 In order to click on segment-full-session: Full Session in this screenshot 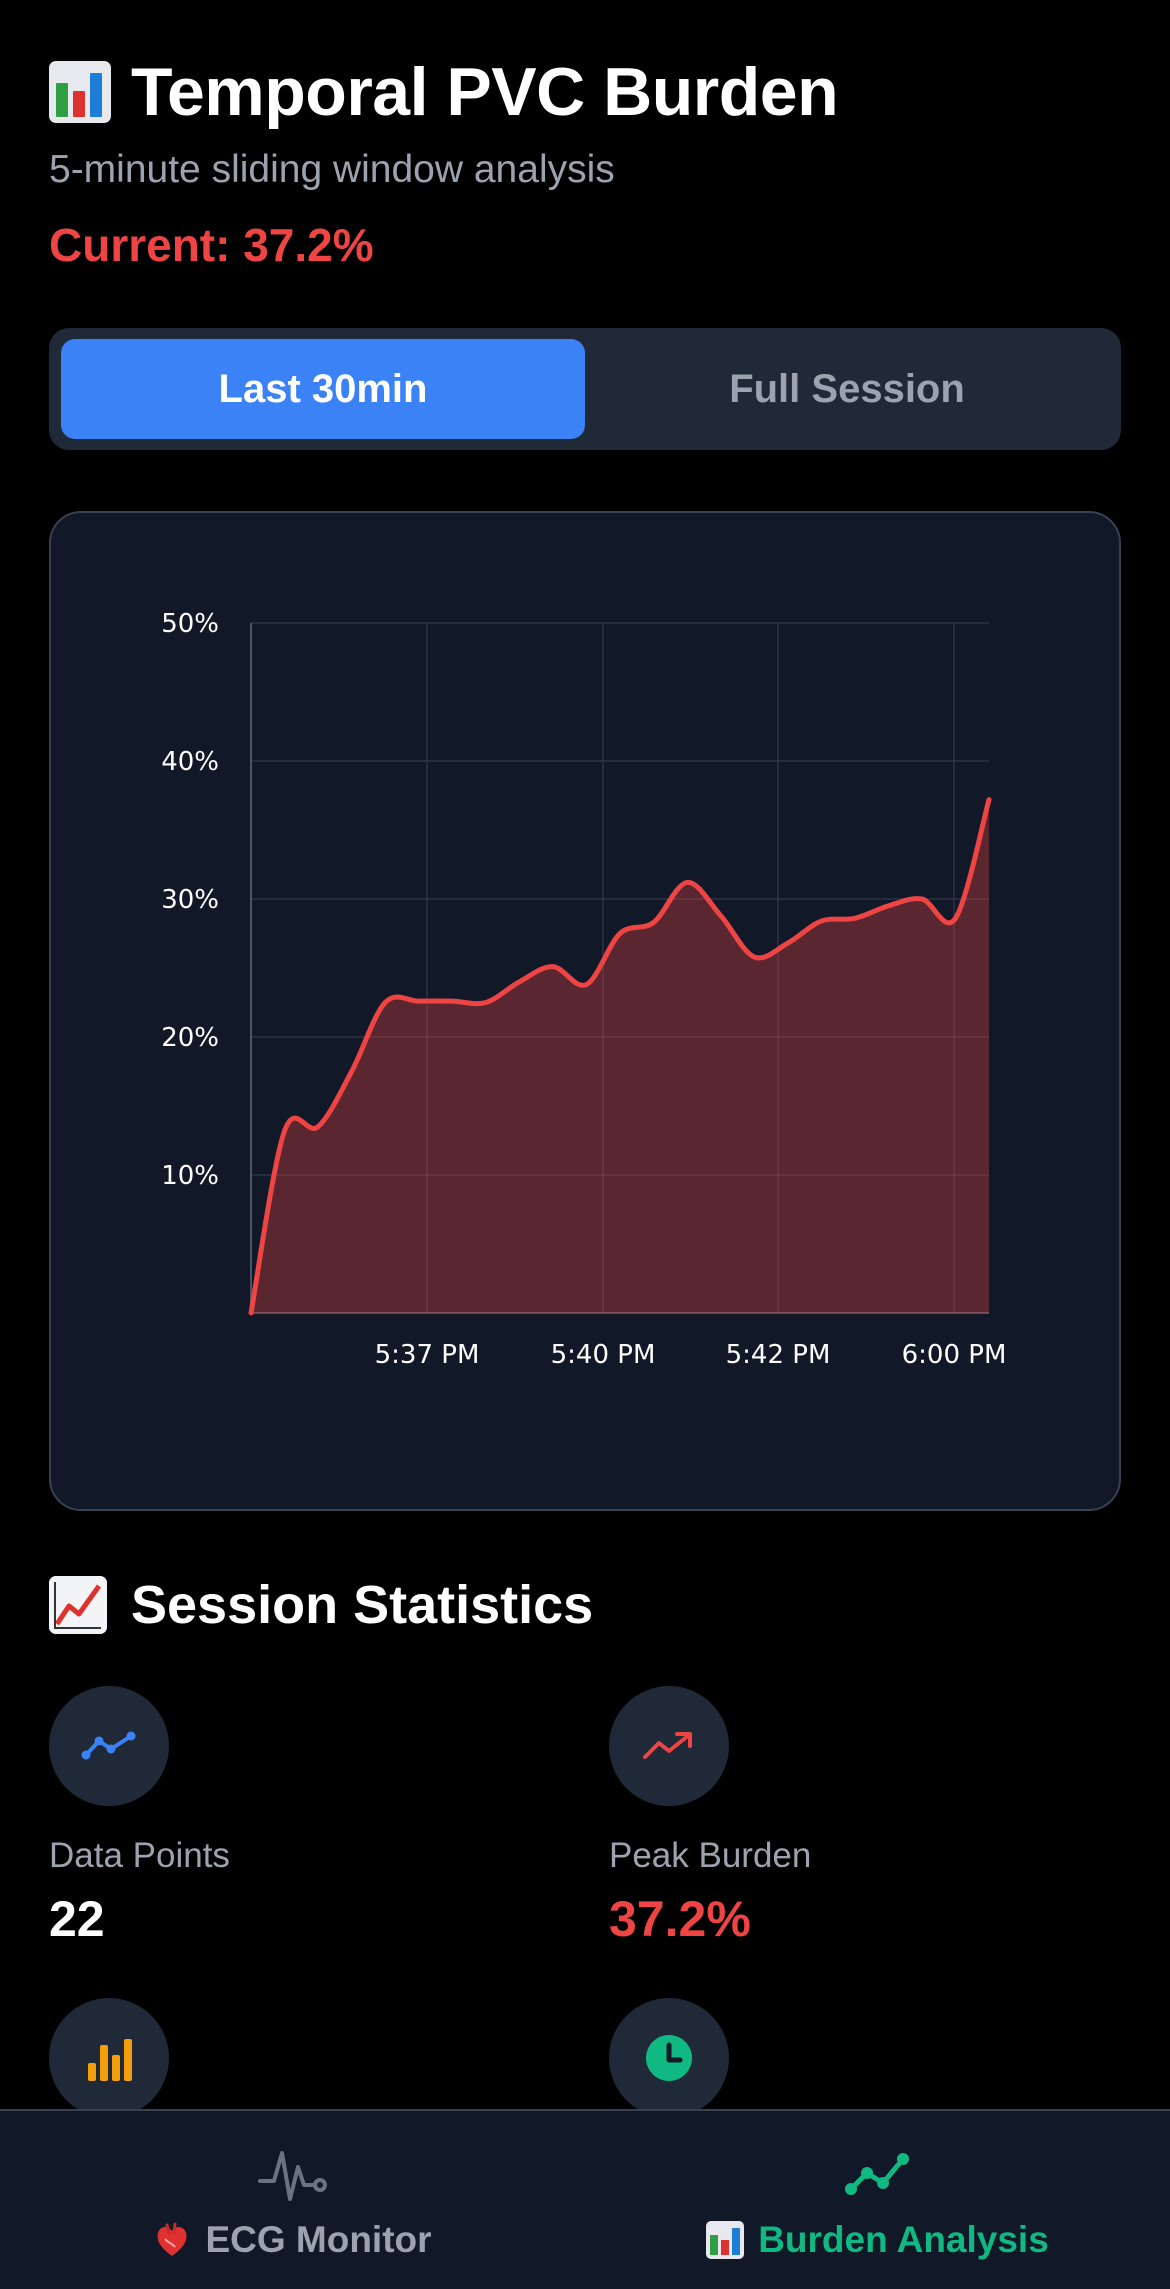, I will do `click(847, 388)`.